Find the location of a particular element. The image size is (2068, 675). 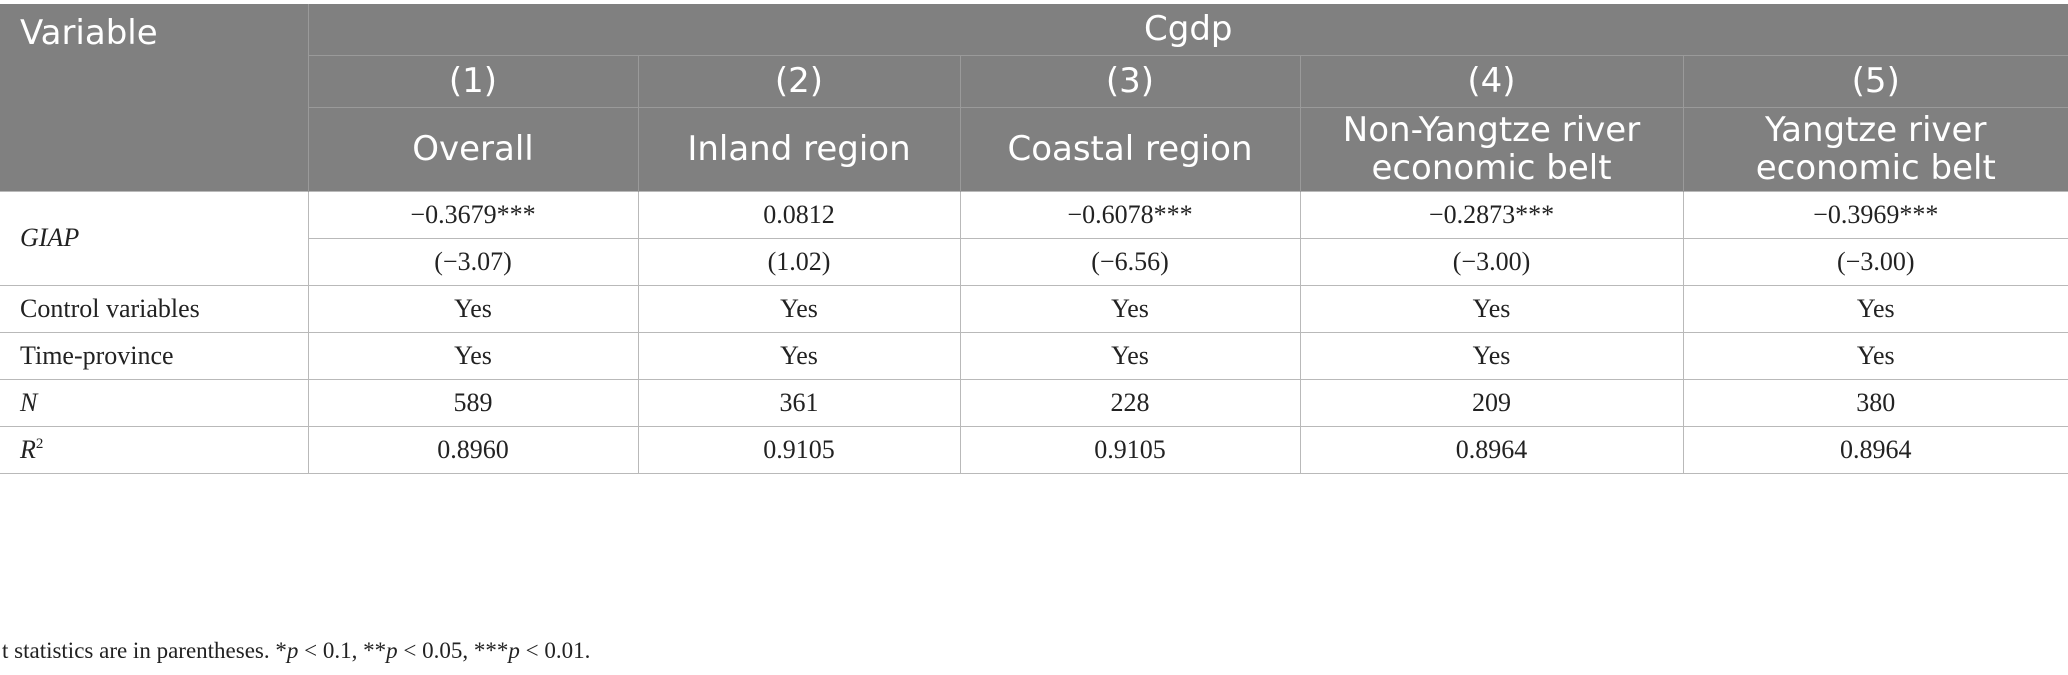

model-label-2: Inland region is located at coordinates (798, 148).